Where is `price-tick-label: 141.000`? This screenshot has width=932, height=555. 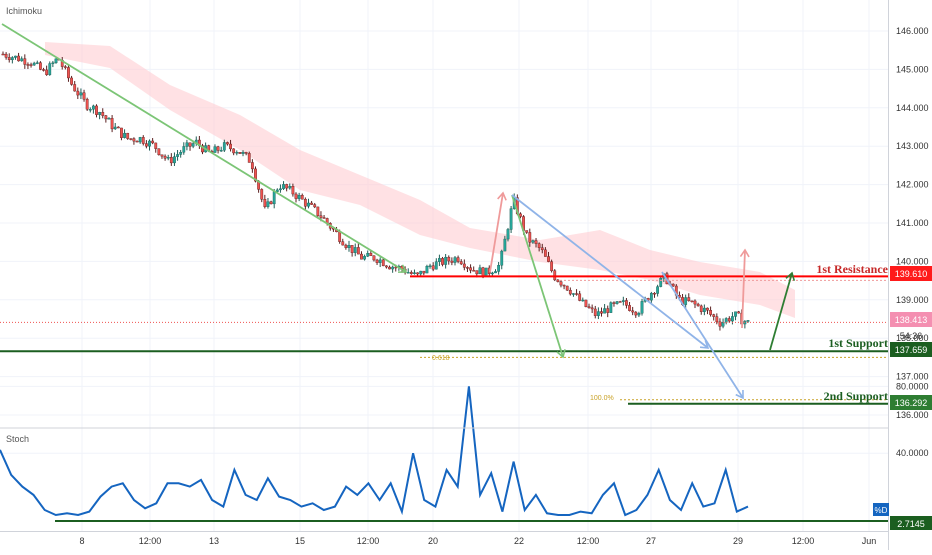 price-tick-label: 141.000 is located at coordinates (912, 223).